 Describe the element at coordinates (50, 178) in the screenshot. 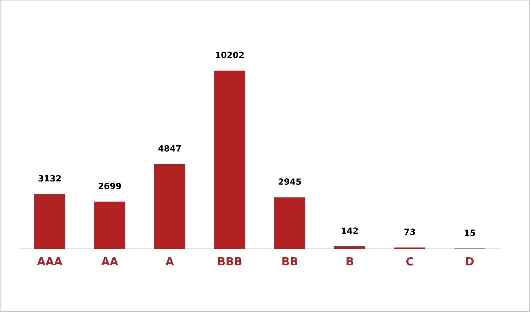

I see `data-label: 3132` at that location.